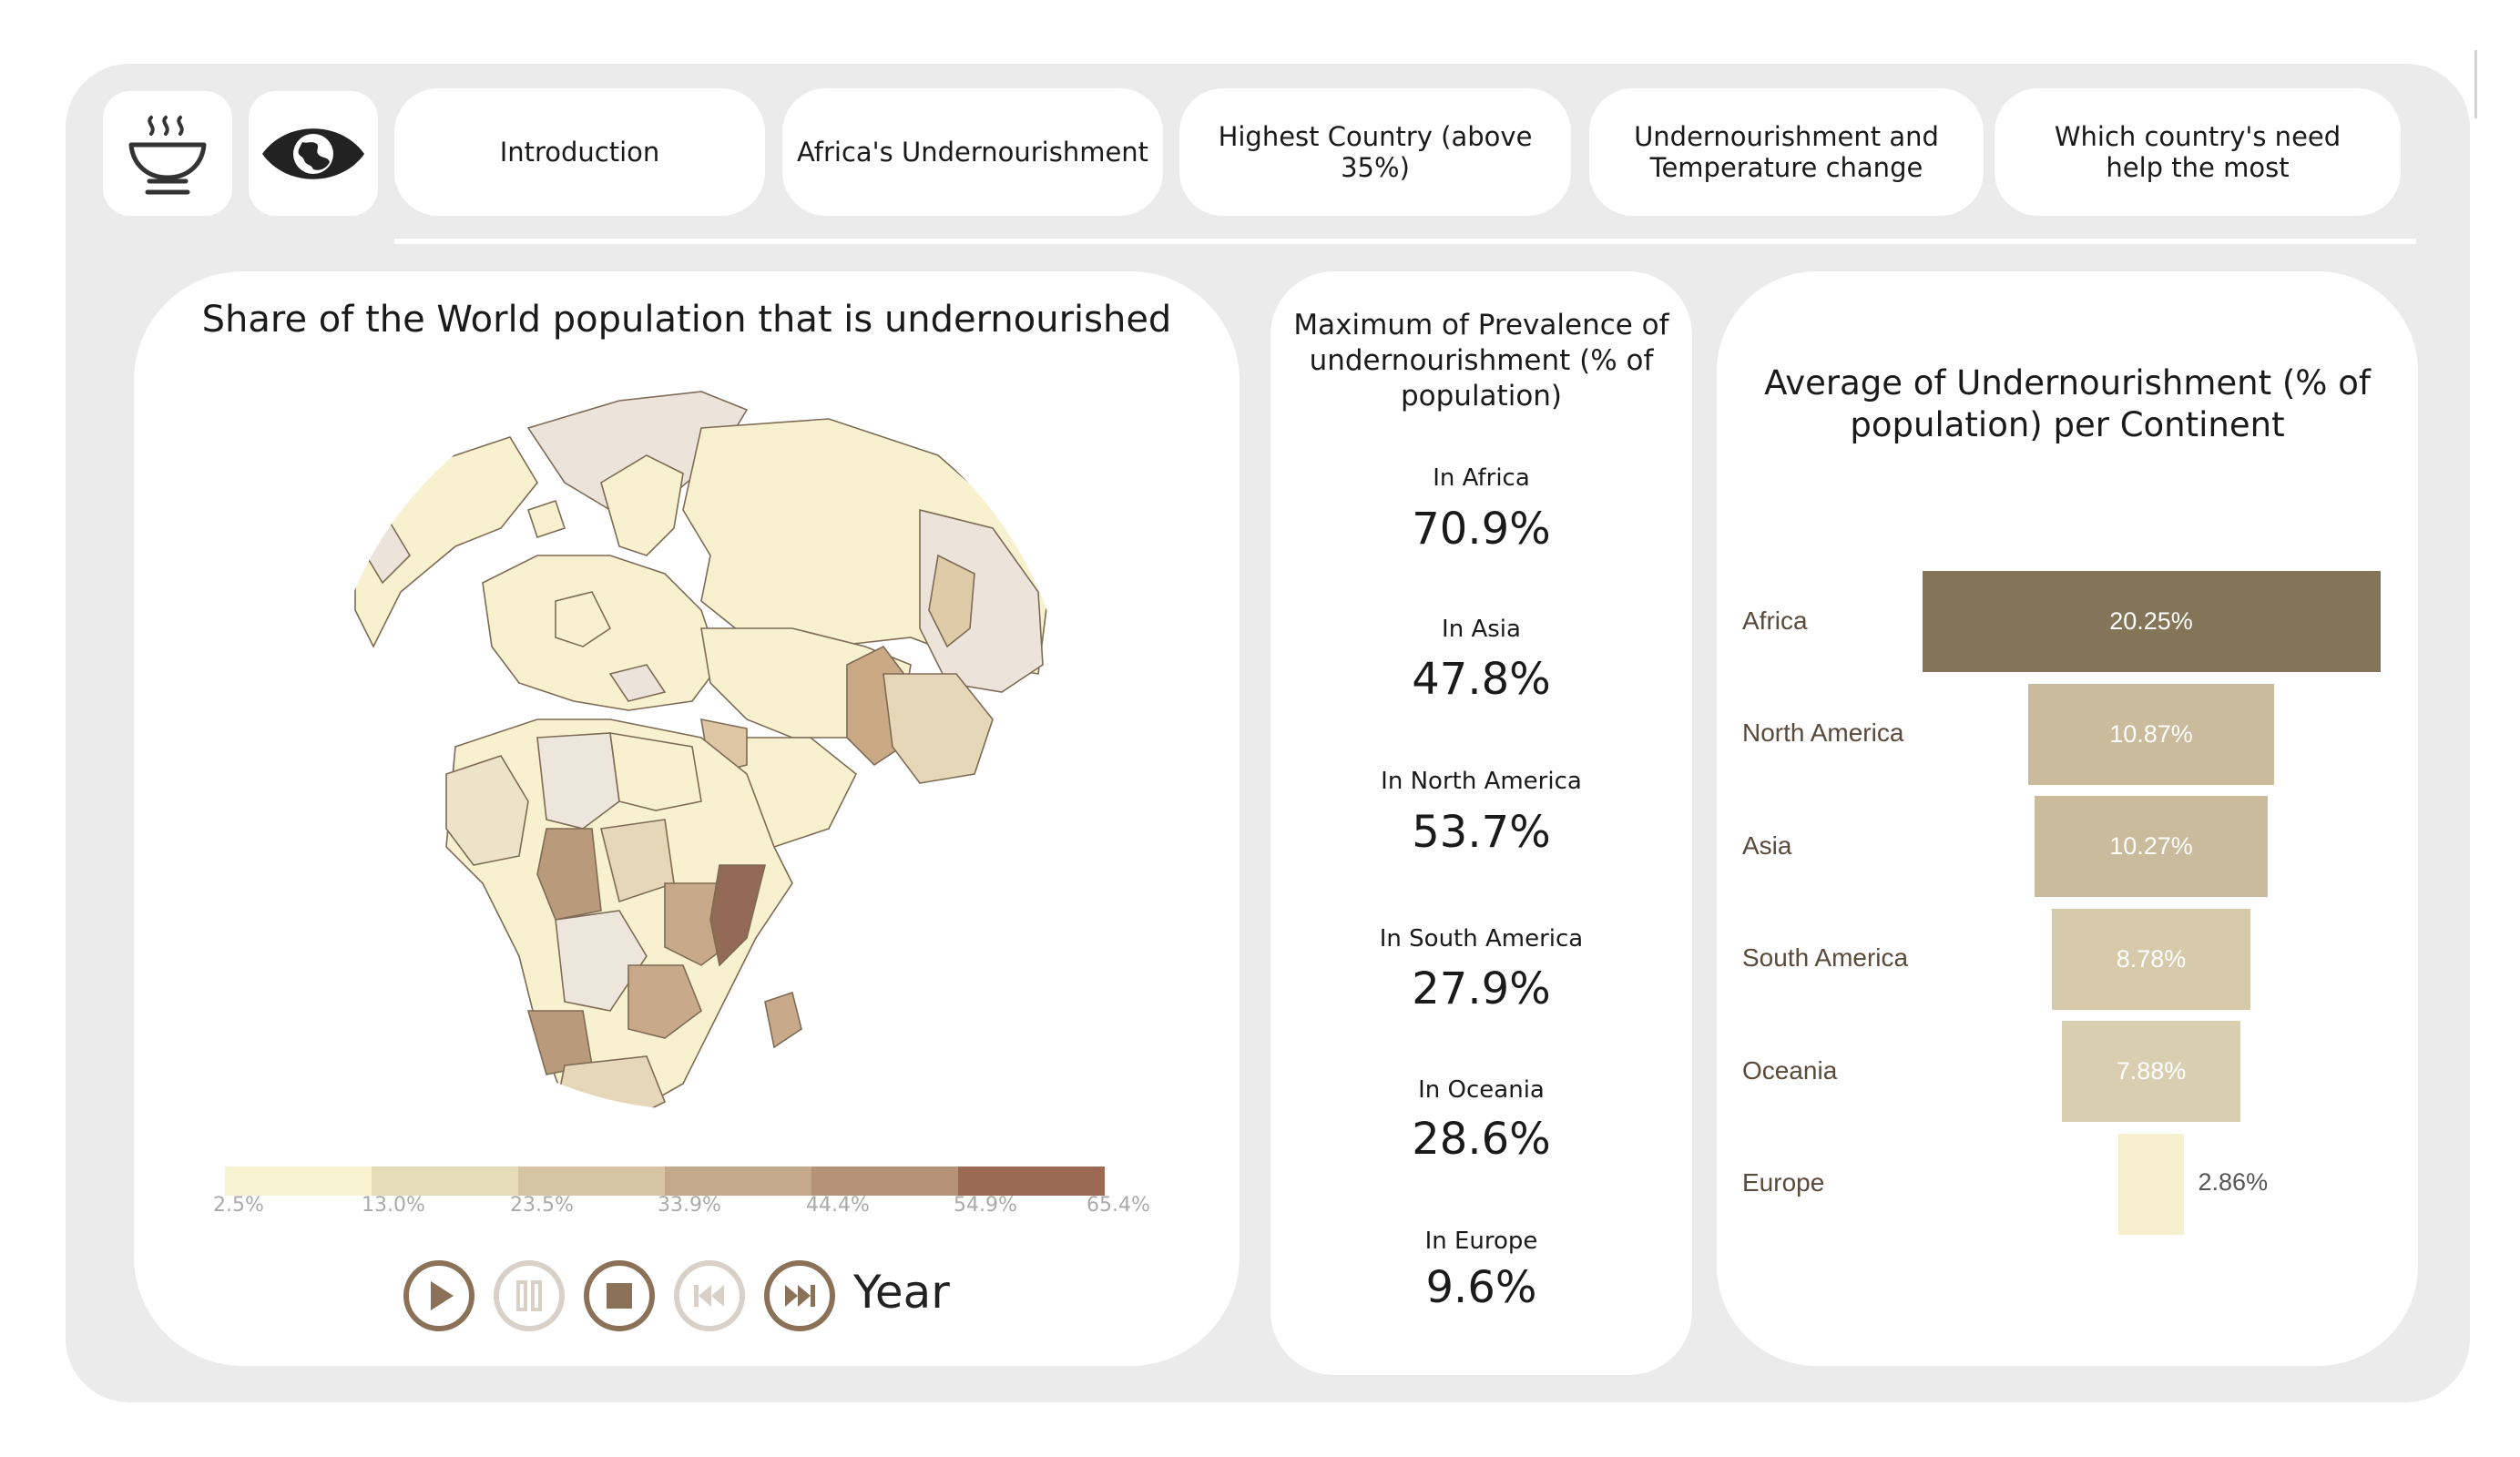  What do you see at coordinates (664, 1001) in the screenshot?
I see `region-mozambique-area` at bounding box center [664, 1001].